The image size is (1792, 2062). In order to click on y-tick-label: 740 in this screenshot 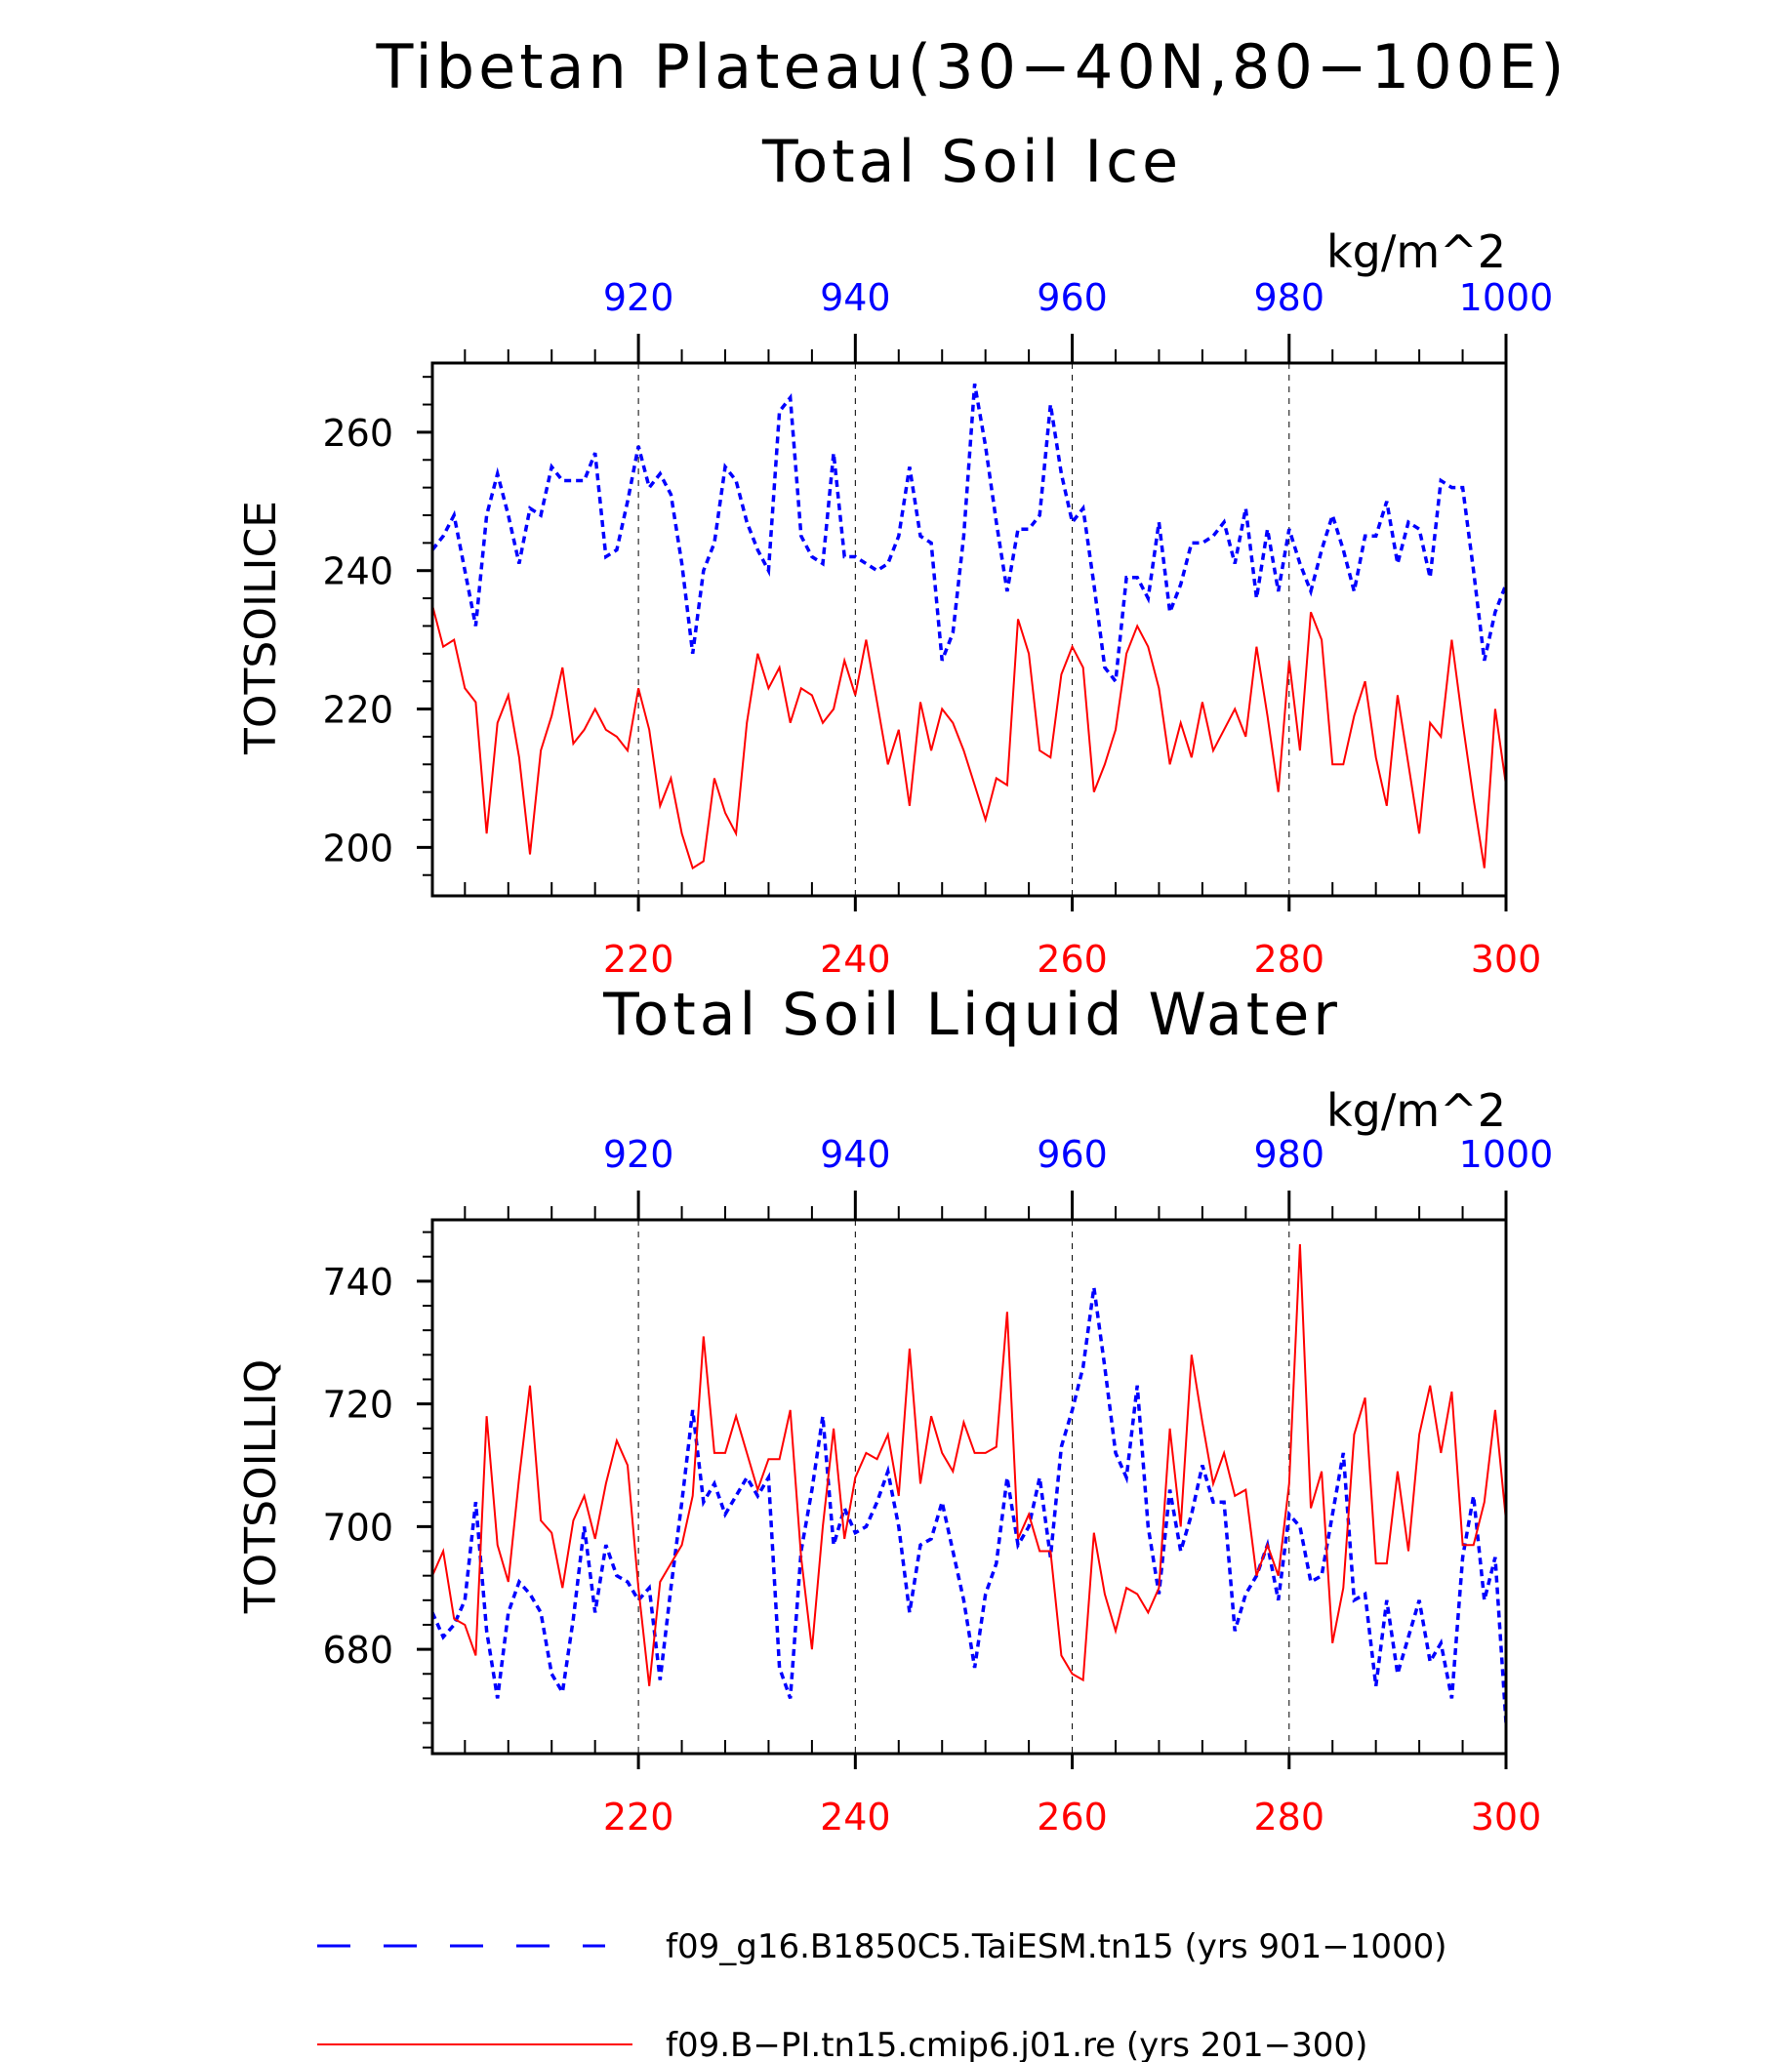, I will do `click(357, 1282)`.